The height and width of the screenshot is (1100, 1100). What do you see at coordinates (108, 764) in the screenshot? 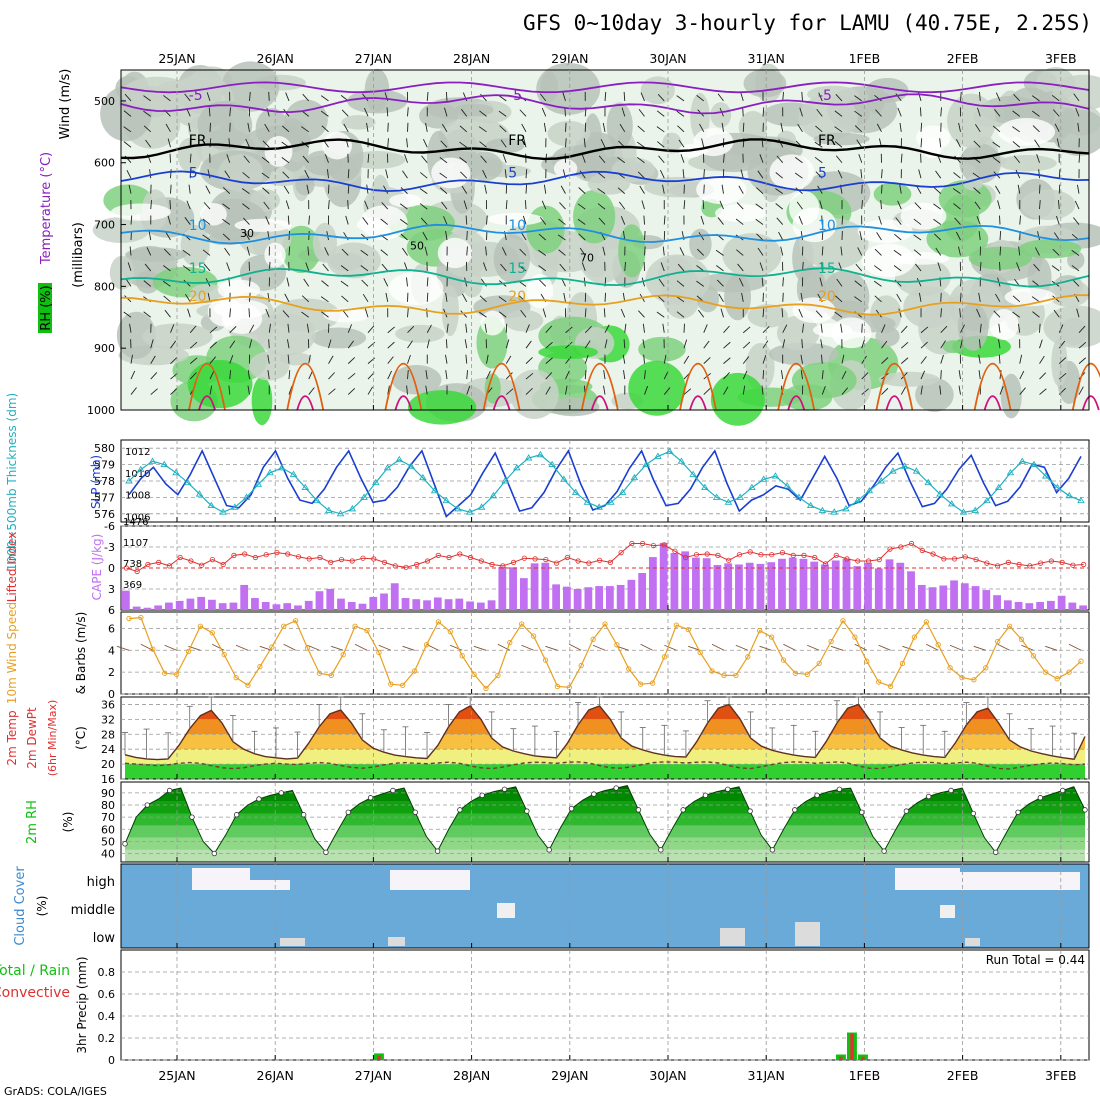
I see `temp-ytick-label: 20` at bounding box center [108, 764].